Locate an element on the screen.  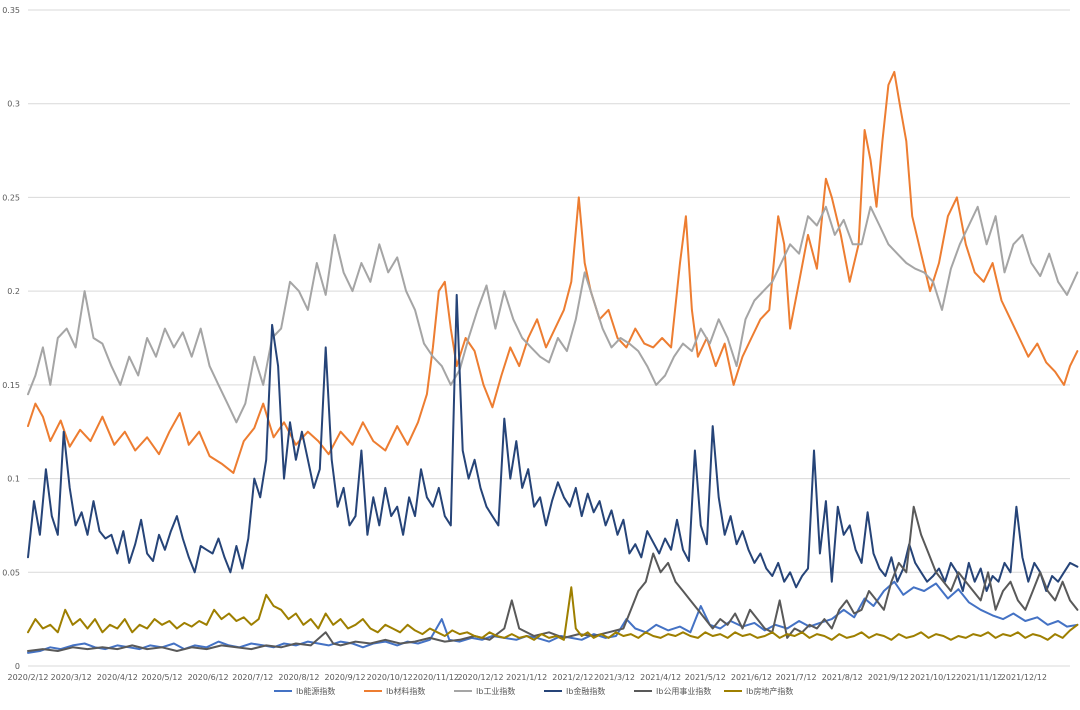
y-tick-label: 0.05 is located at coordinates (11, 572).